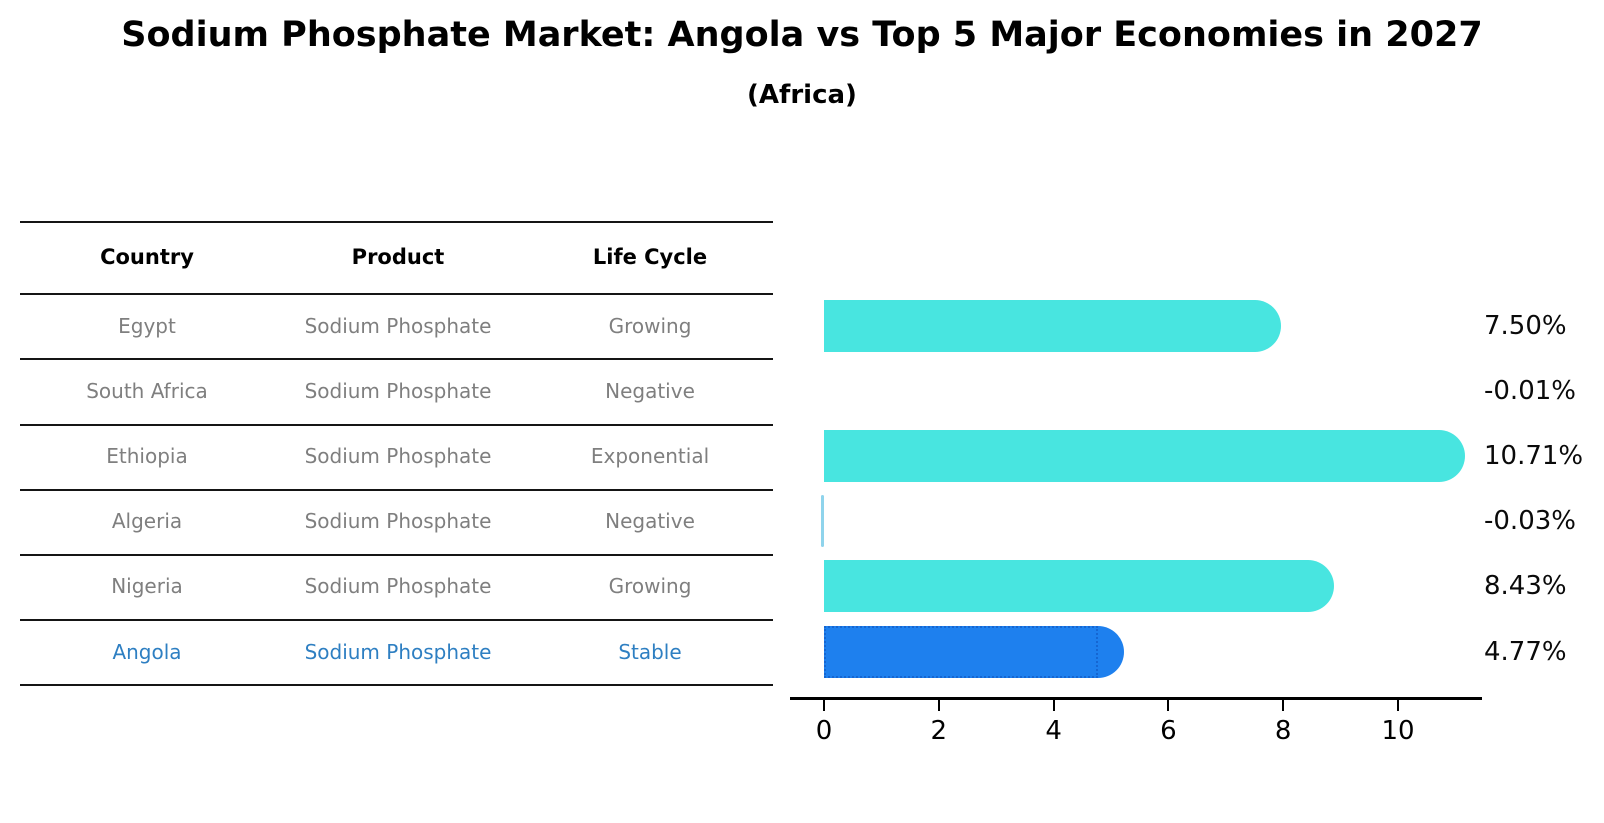 This screenshot has height=823, width=1604. What do you see at coordinates (1530, 391) in the screenshot?
I see `value-label: -0.01%` at bounding box center [1530, 391].